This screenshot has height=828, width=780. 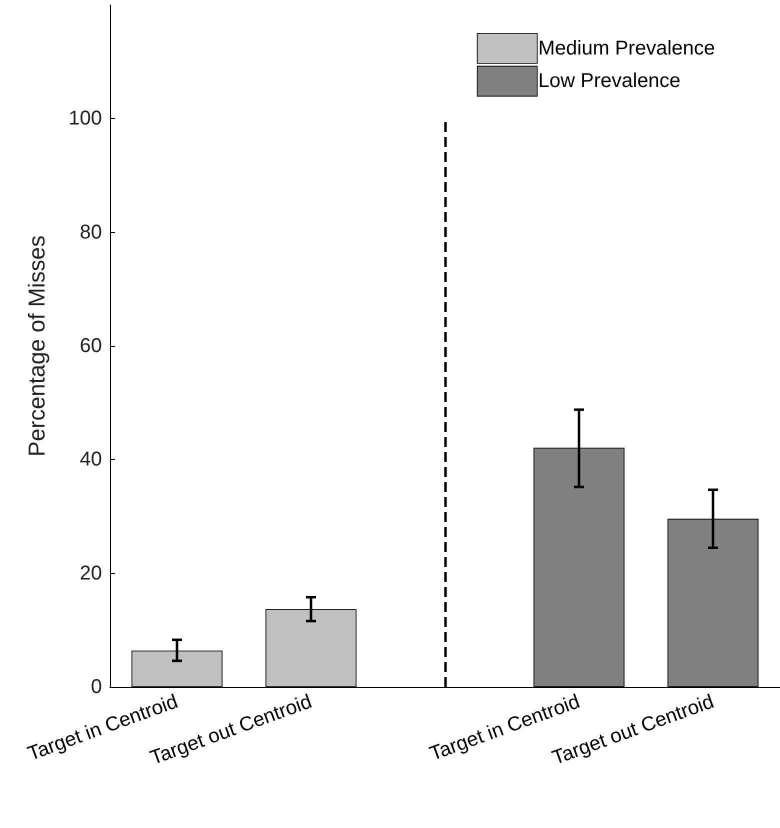 I want to click on y-tick-label: 0, so click(x=96, y=687).